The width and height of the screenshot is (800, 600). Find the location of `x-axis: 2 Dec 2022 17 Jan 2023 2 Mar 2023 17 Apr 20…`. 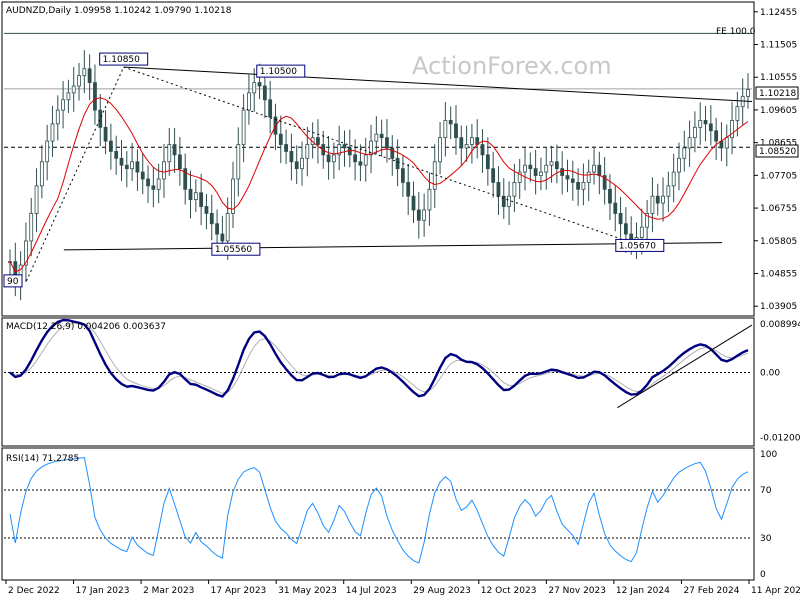

x-axis: 2 Dec 2022 17 Jan 2023 2 Mar 2023 17 Apr 20… is located at coordinates (402, 588).